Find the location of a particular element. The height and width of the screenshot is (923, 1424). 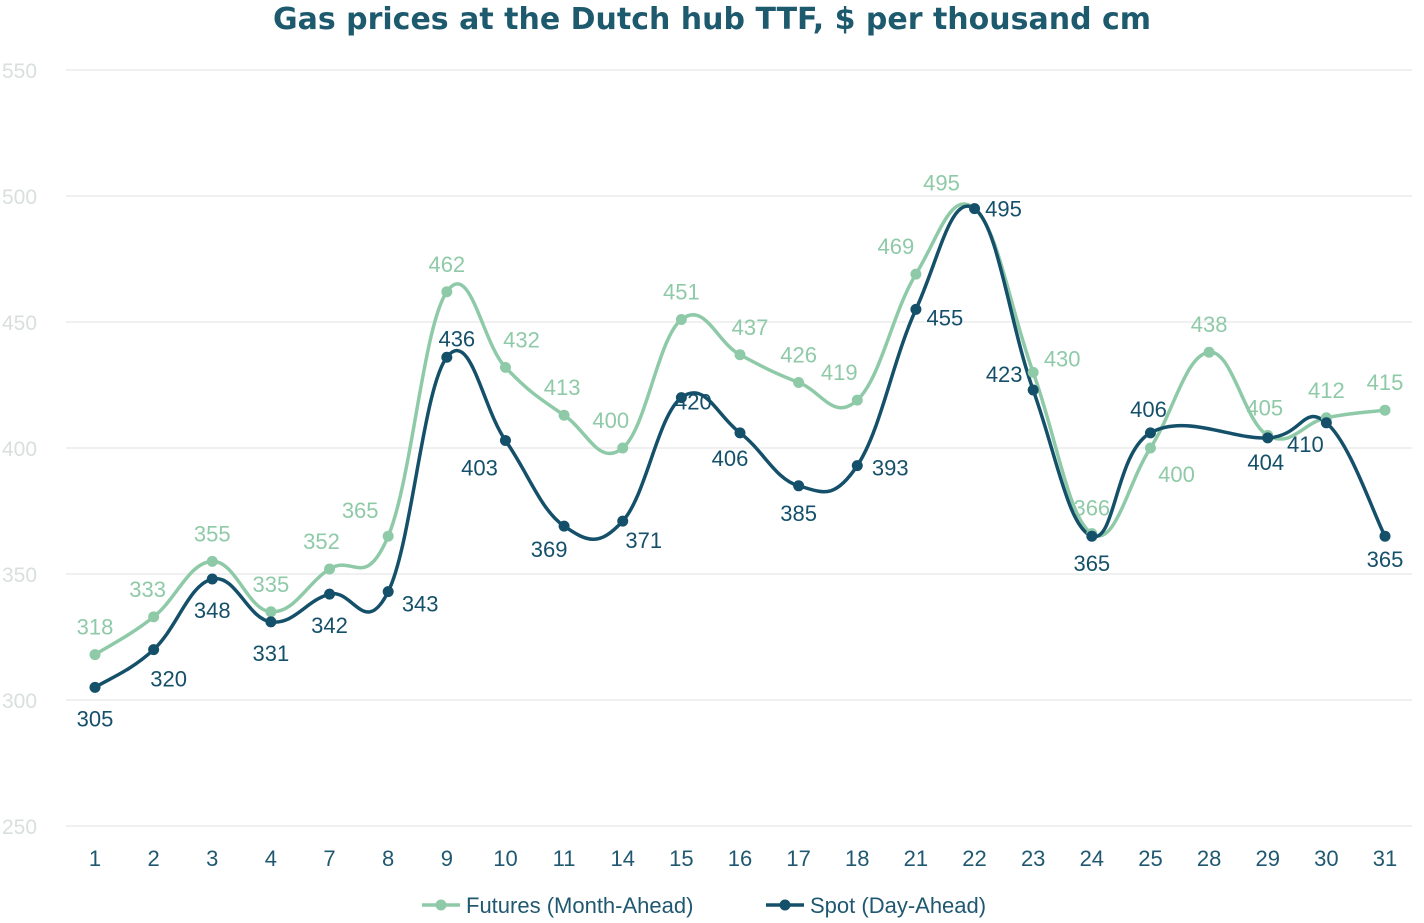

y-tick-label: 350 is located at coordinates (19, 575).